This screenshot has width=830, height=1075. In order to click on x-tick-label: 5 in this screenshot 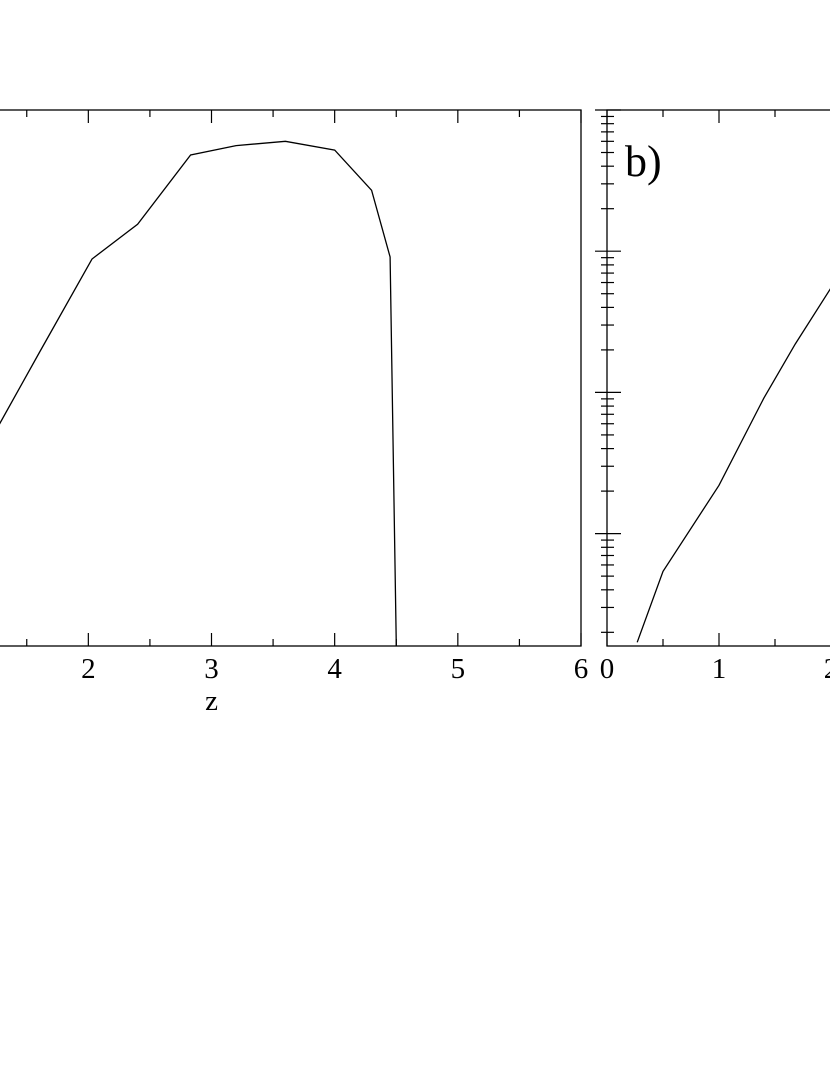, I will do `click(458, 669)`.